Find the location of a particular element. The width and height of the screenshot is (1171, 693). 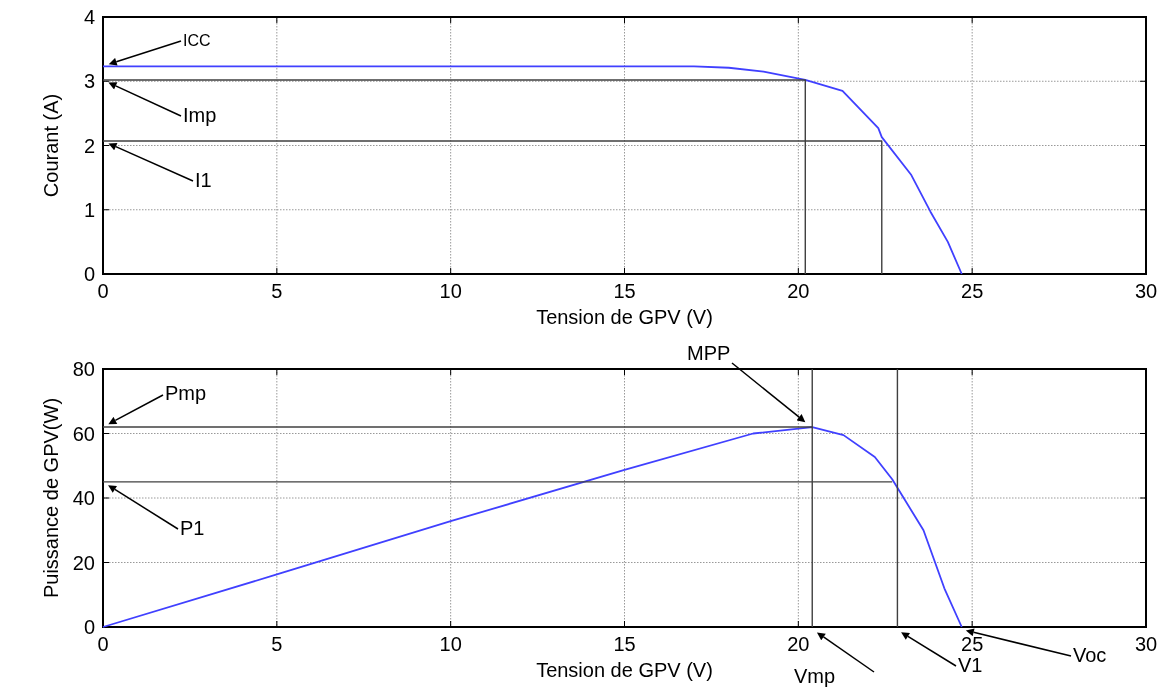

annotation: I1 is located at coordinates (203, 180).